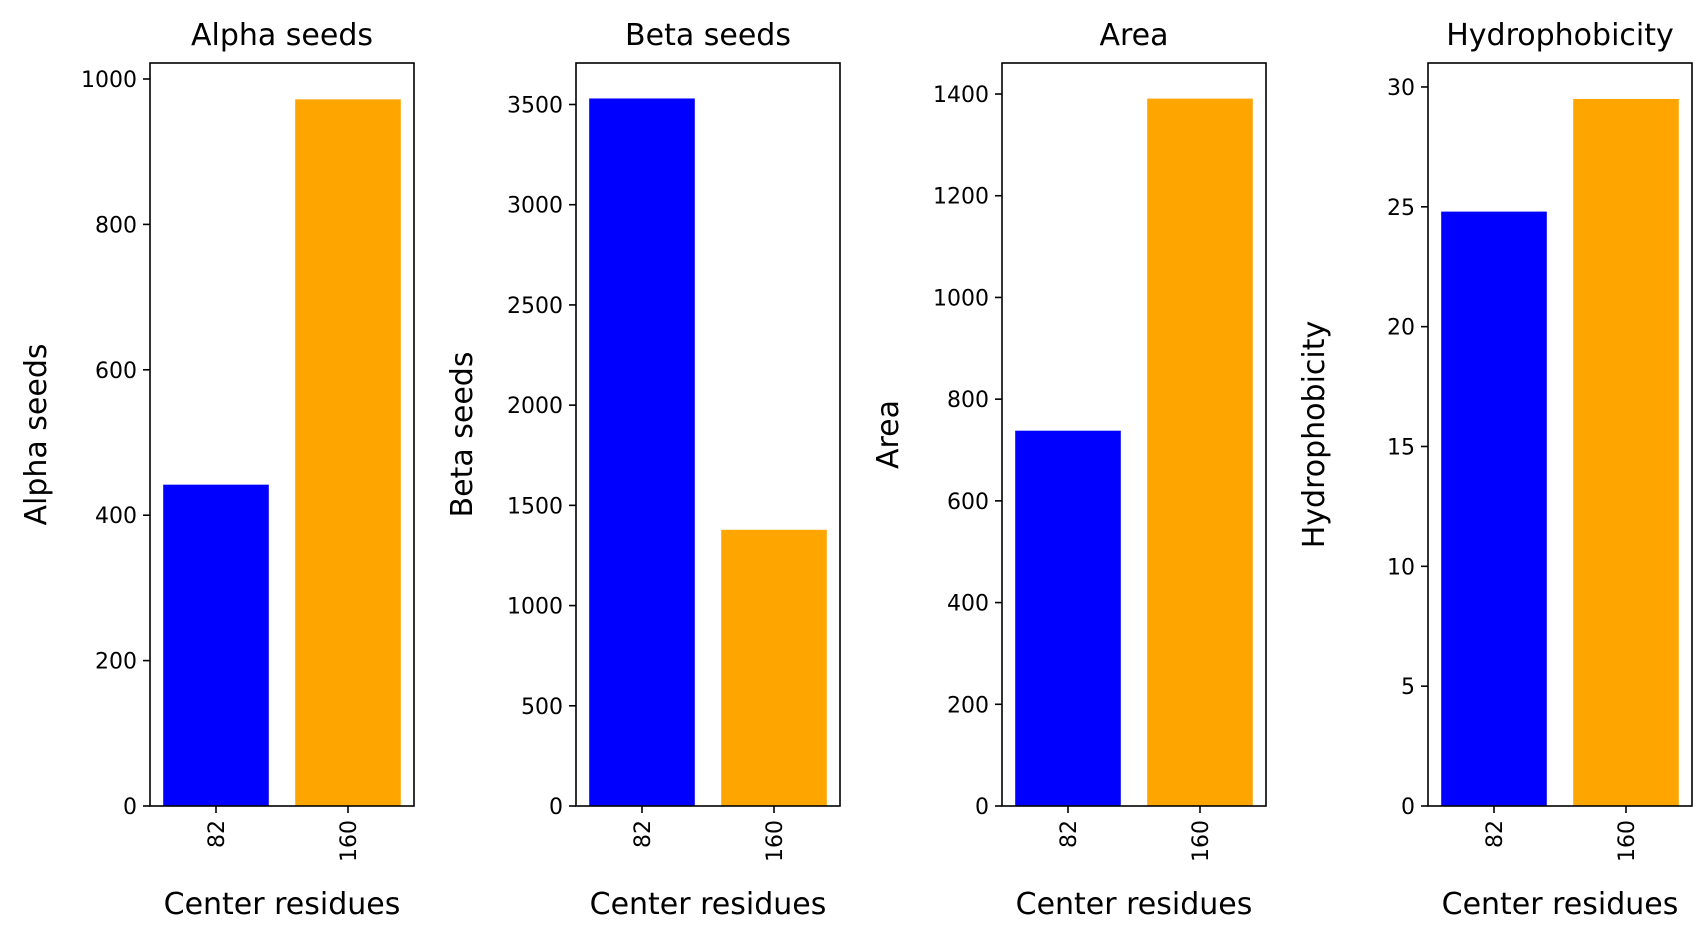  What do you see at coordinates (1133, 35) in the screenshot?
I see `panel-title: Area` at bounding box center [1133, 35].